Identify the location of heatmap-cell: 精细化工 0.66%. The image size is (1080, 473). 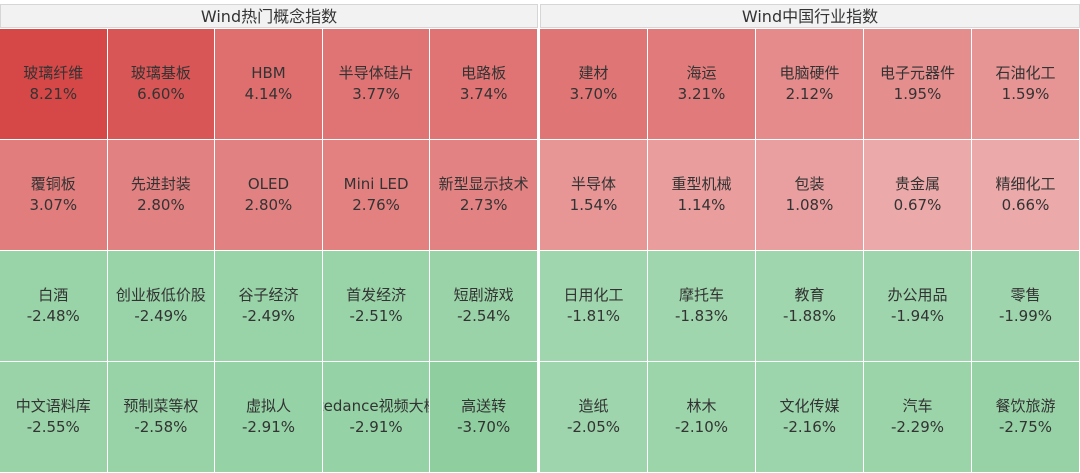
(1026, 195).